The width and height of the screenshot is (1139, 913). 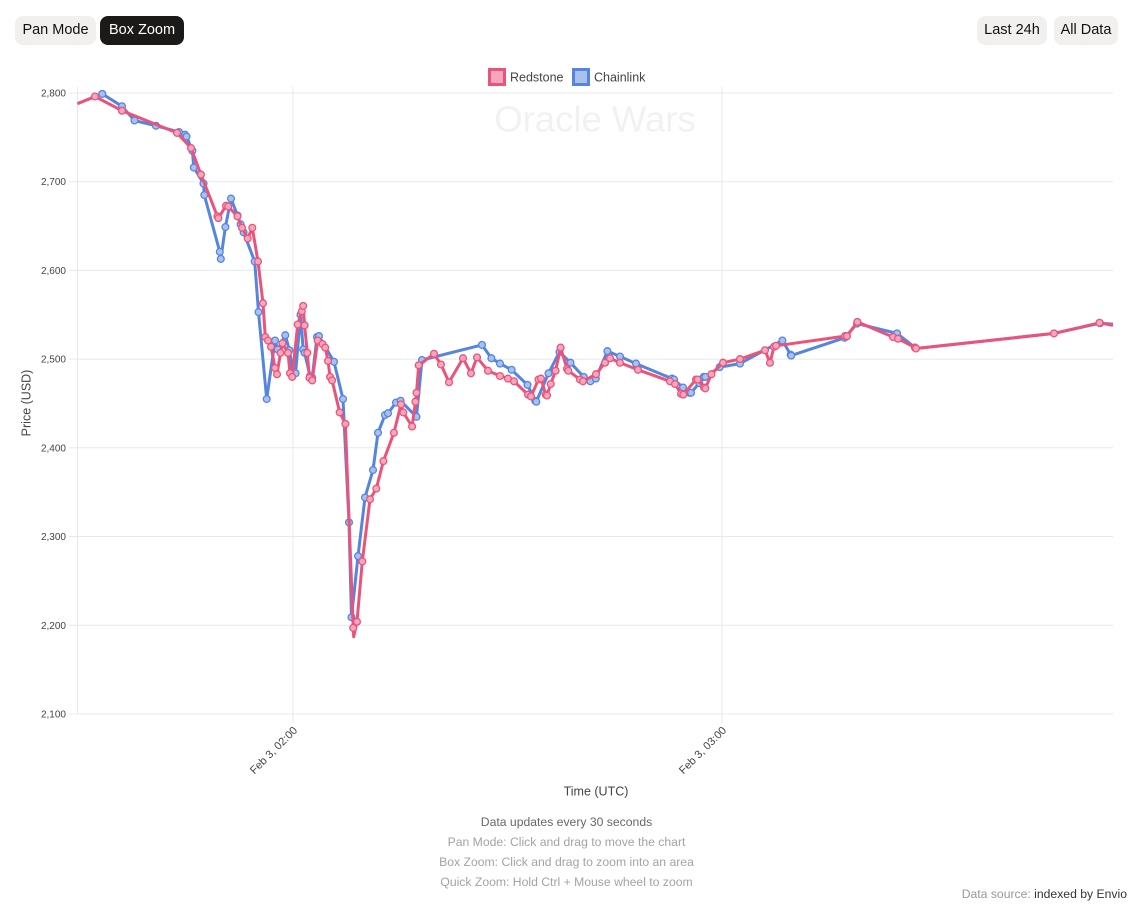 I want to click on svg-text: 2,100, so click(x=53, y=715).